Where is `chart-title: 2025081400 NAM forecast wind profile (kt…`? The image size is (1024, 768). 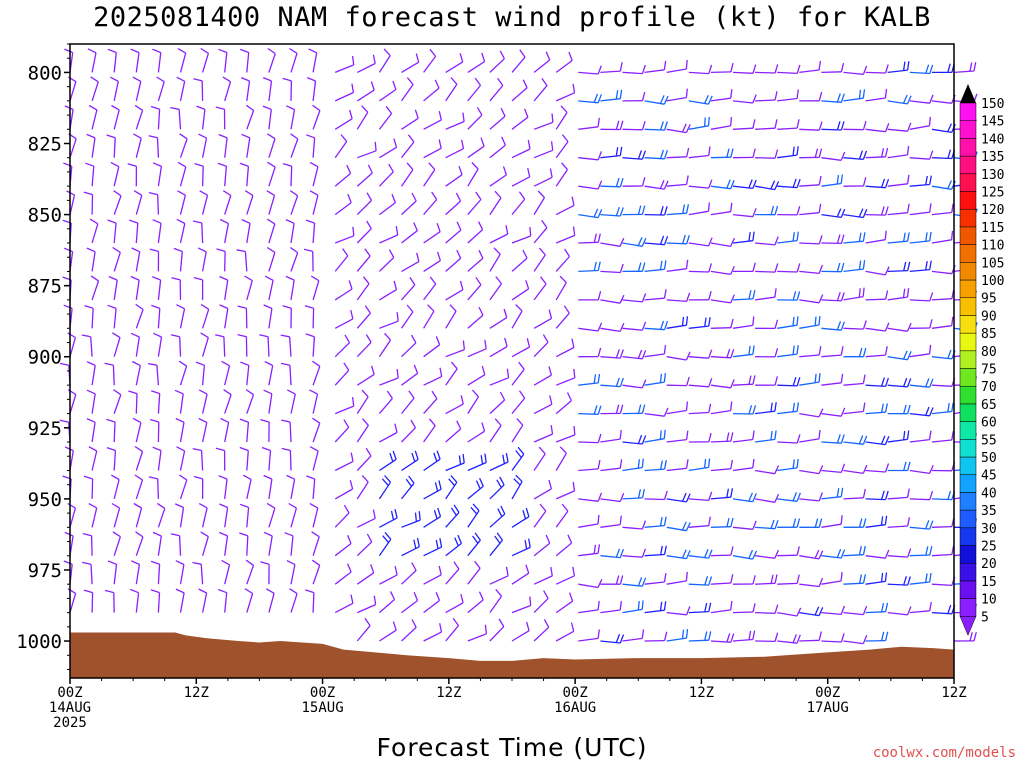
chart-title: 2025081400 NAM forecast wind profile (kt… is located at coordinates (512, 17).